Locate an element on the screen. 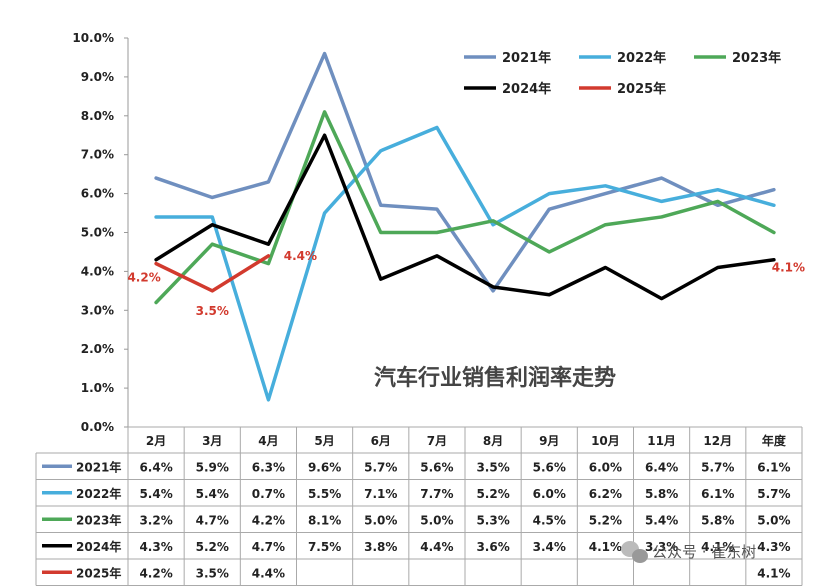 This screenshot has height=588, width=830. y-tick-label: 8.0% is located at coordinates (97, 116).